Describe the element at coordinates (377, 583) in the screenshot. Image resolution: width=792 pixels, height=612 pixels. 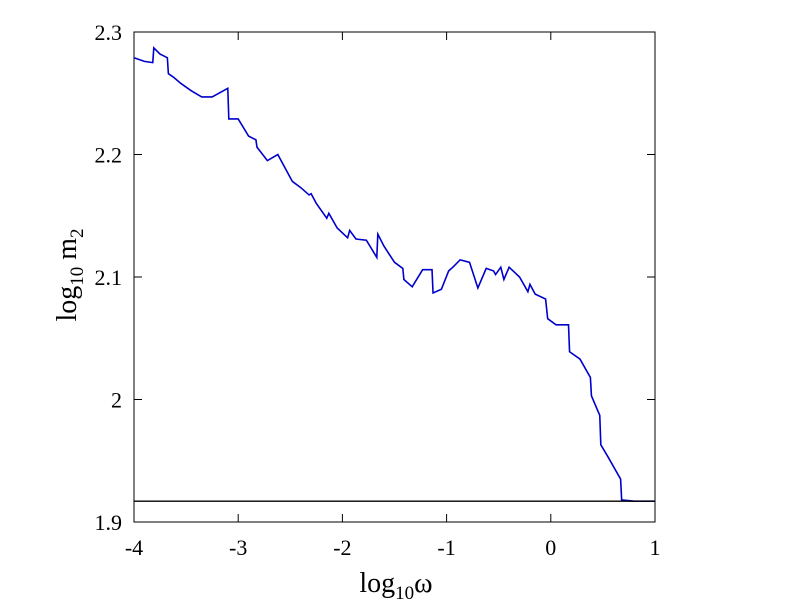
I see `x-axis-label-base: log` at that location.